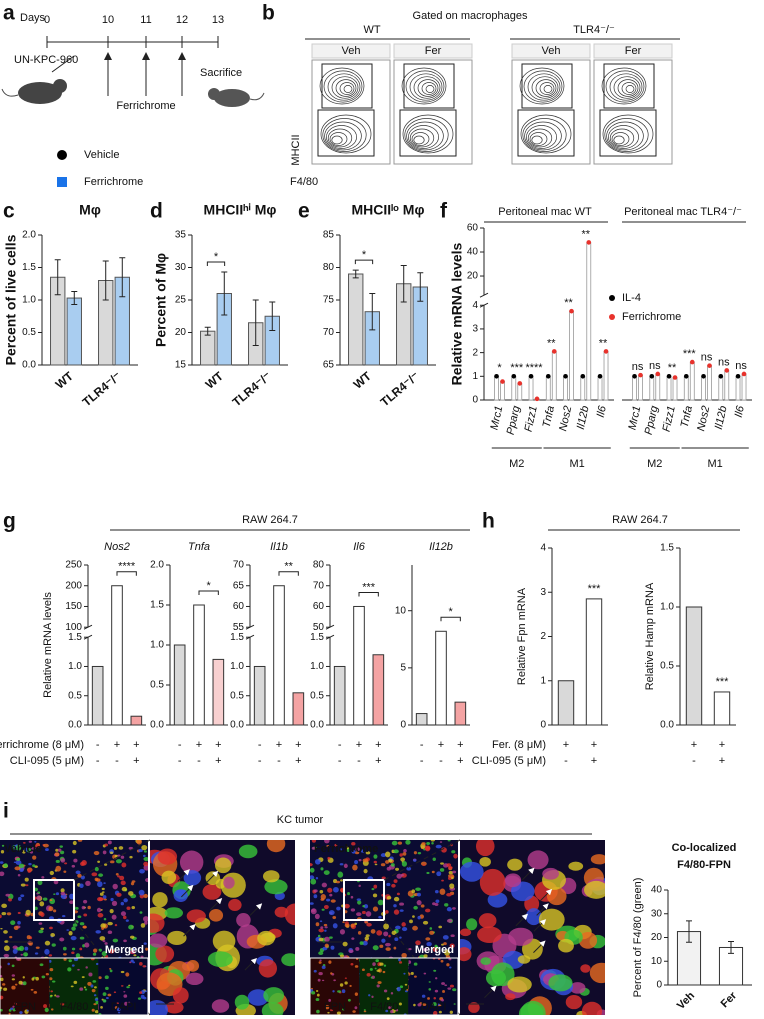  I want to click on injection-label: UN-KPC-960, so click(46, 60).